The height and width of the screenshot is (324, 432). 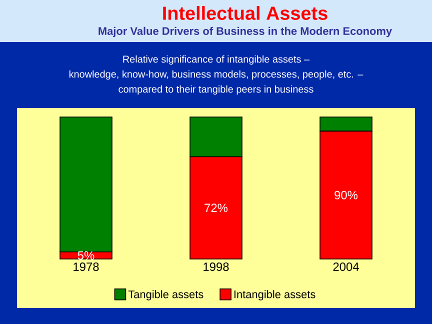 I want to click on data-label: 5%, so click(x=86, y=255).